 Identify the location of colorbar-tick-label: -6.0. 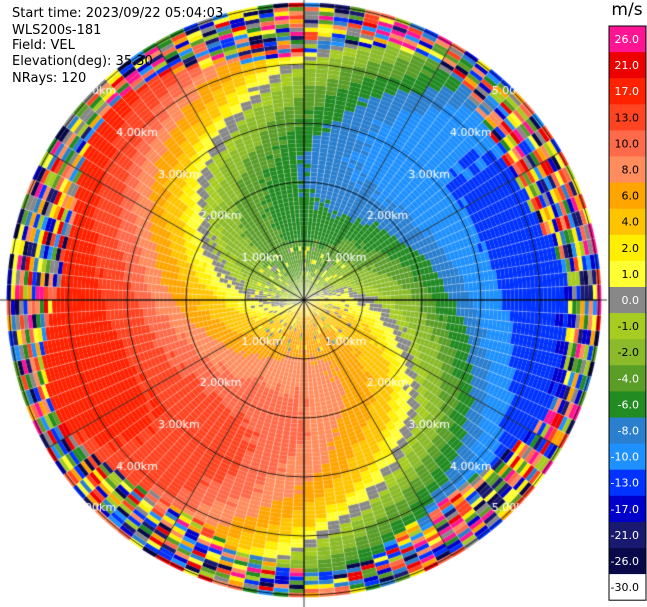
(628, 404).